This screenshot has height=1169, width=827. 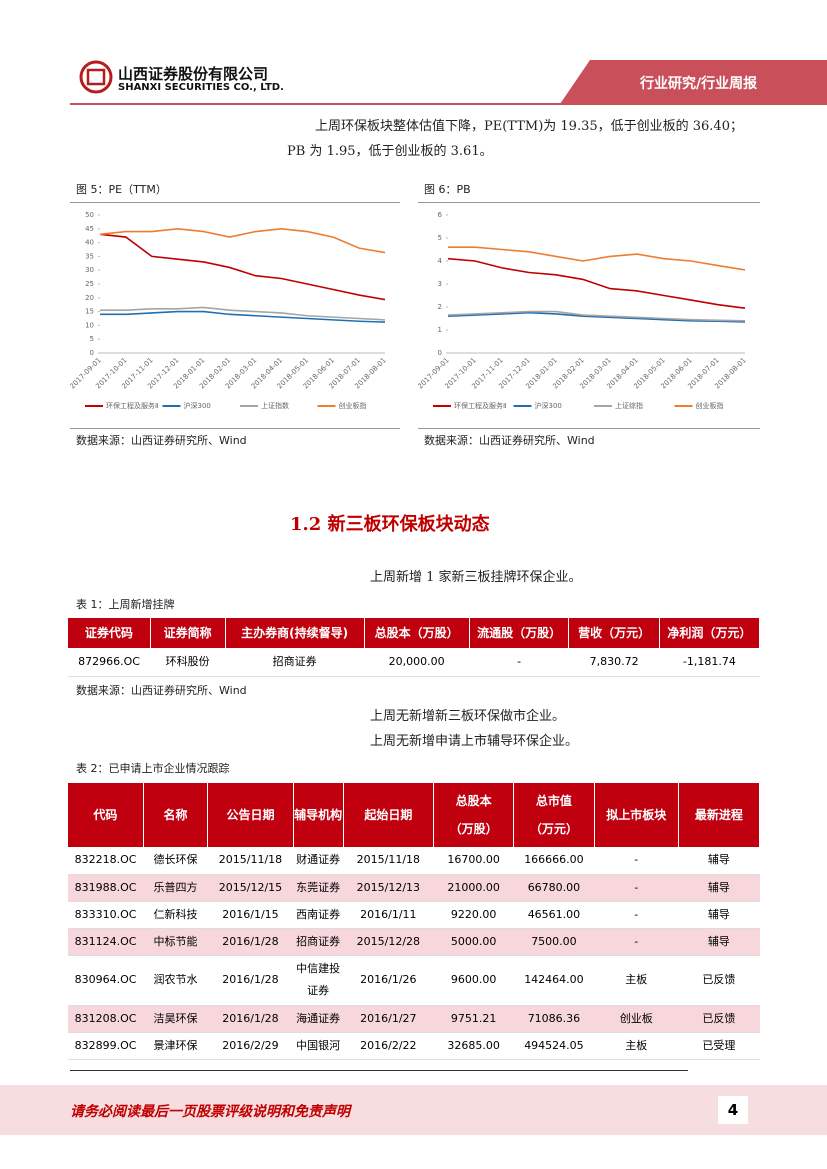 I want to click on table-cell: 洁昊环保, so click(x=175, y=1018).